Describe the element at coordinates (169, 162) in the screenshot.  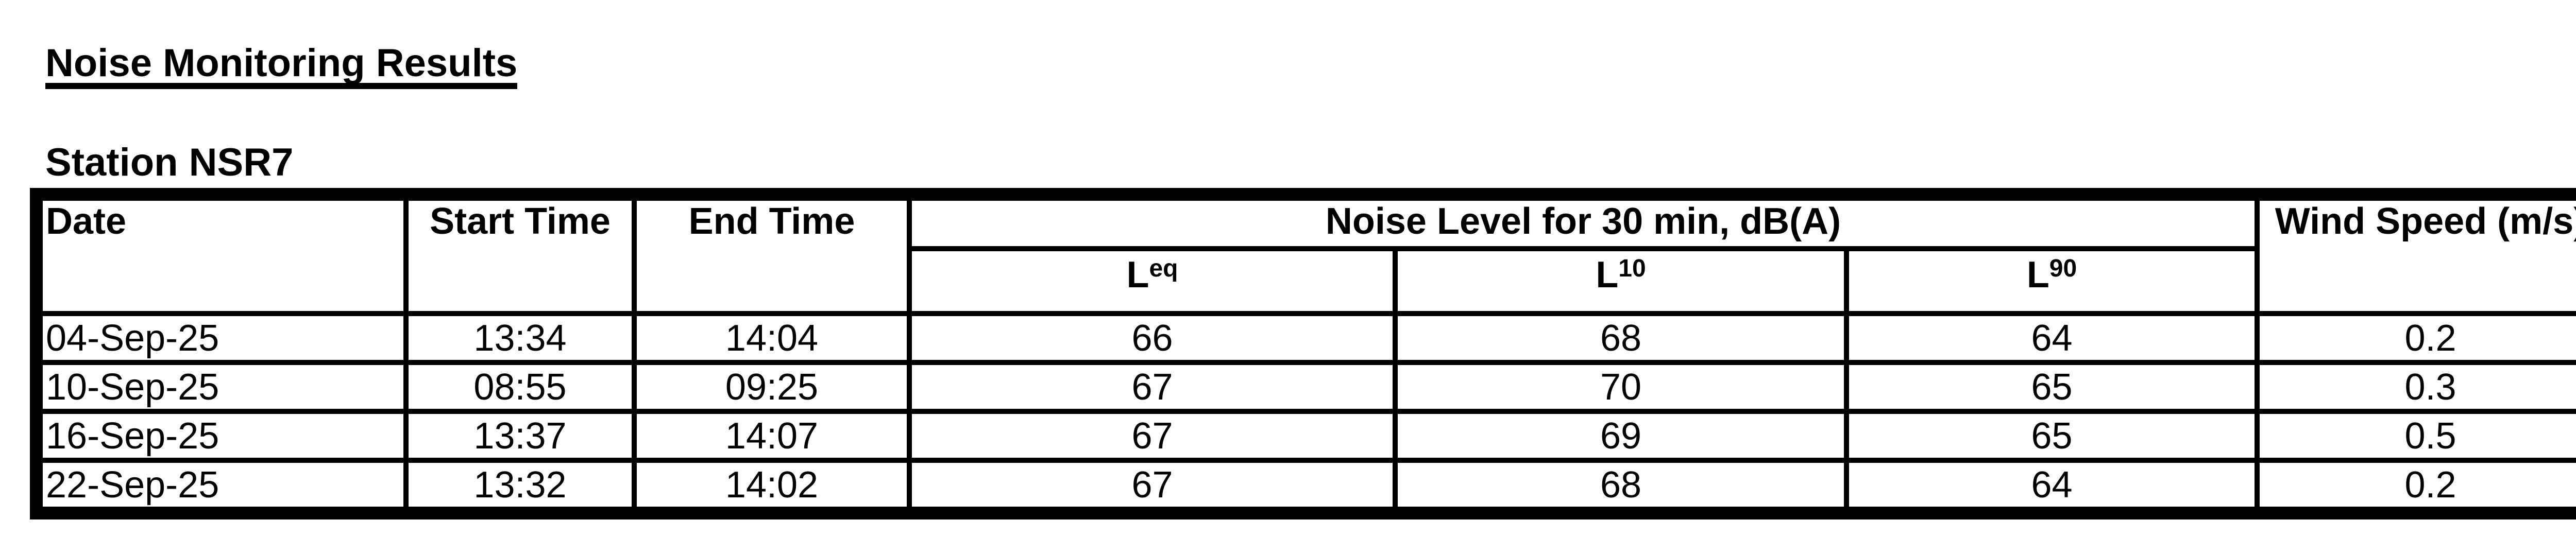
I see `station-label: Station NSR7` at that location.